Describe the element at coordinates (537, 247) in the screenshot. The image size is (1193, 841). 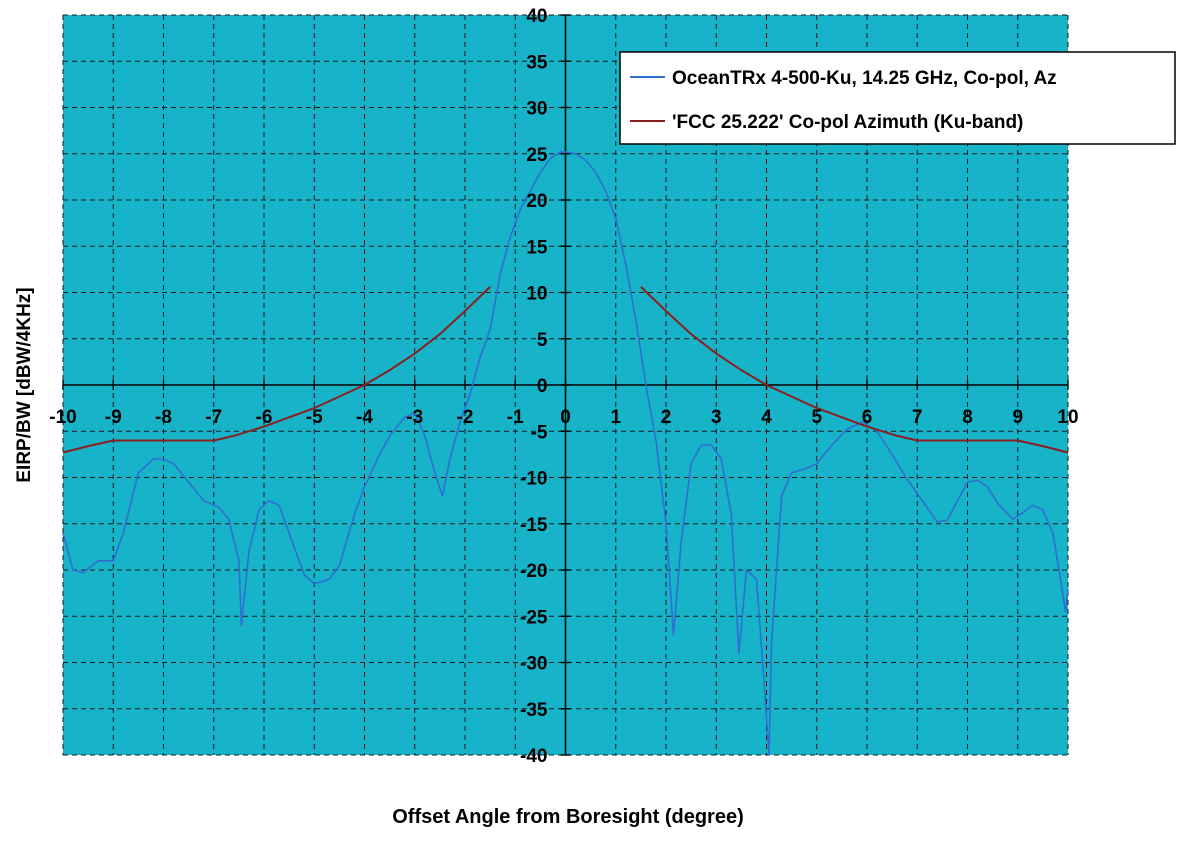
I see `y-tick-label: 15` at that location.